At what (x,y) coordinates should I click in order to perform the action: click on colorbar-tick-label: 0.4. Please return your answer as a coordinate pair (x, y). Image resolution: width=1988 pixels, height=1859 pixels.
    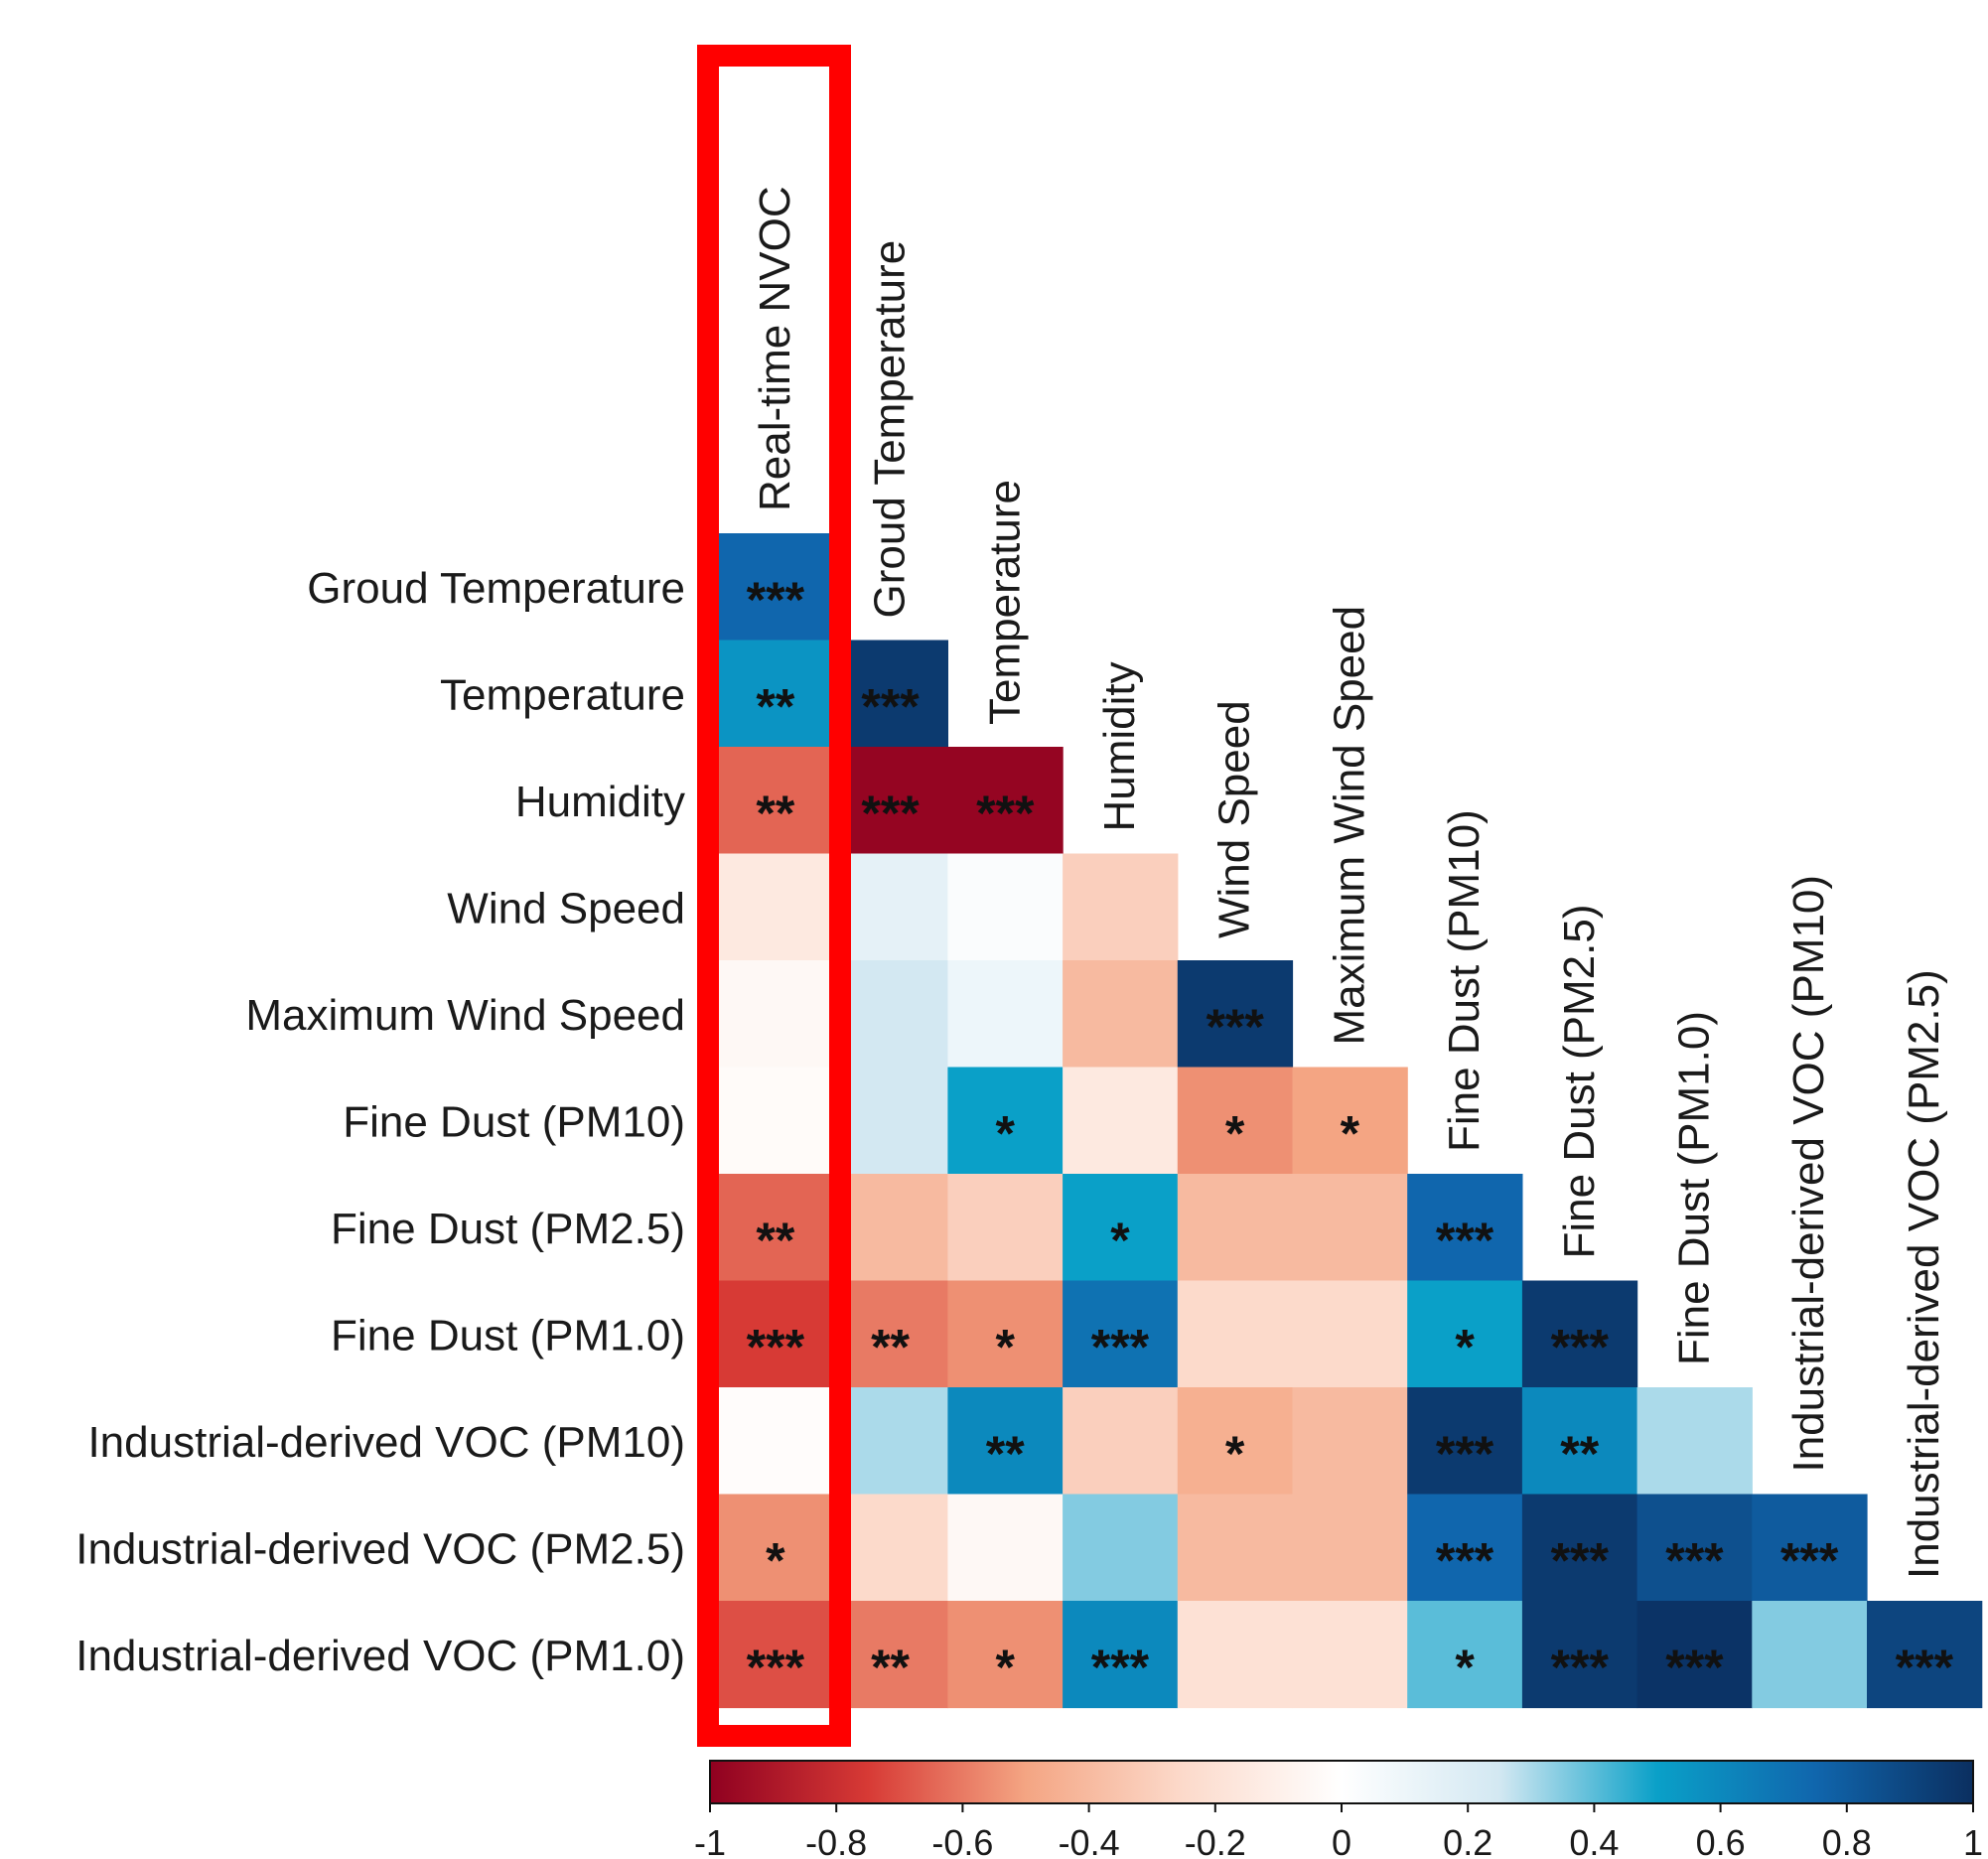
    Looking at the image, I should click on (1594, 1841).